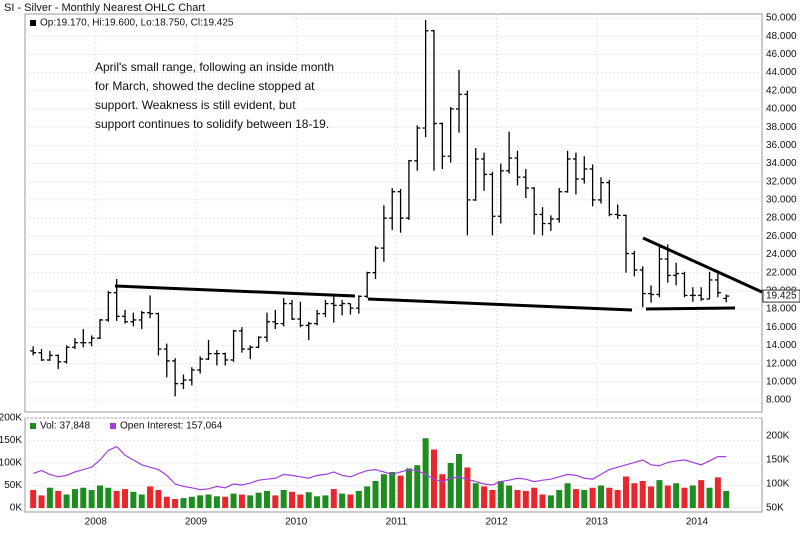  Describe the element at coordinates (778, 484) in the screenshot. I see `y2-tick-label: 100K` at that location.